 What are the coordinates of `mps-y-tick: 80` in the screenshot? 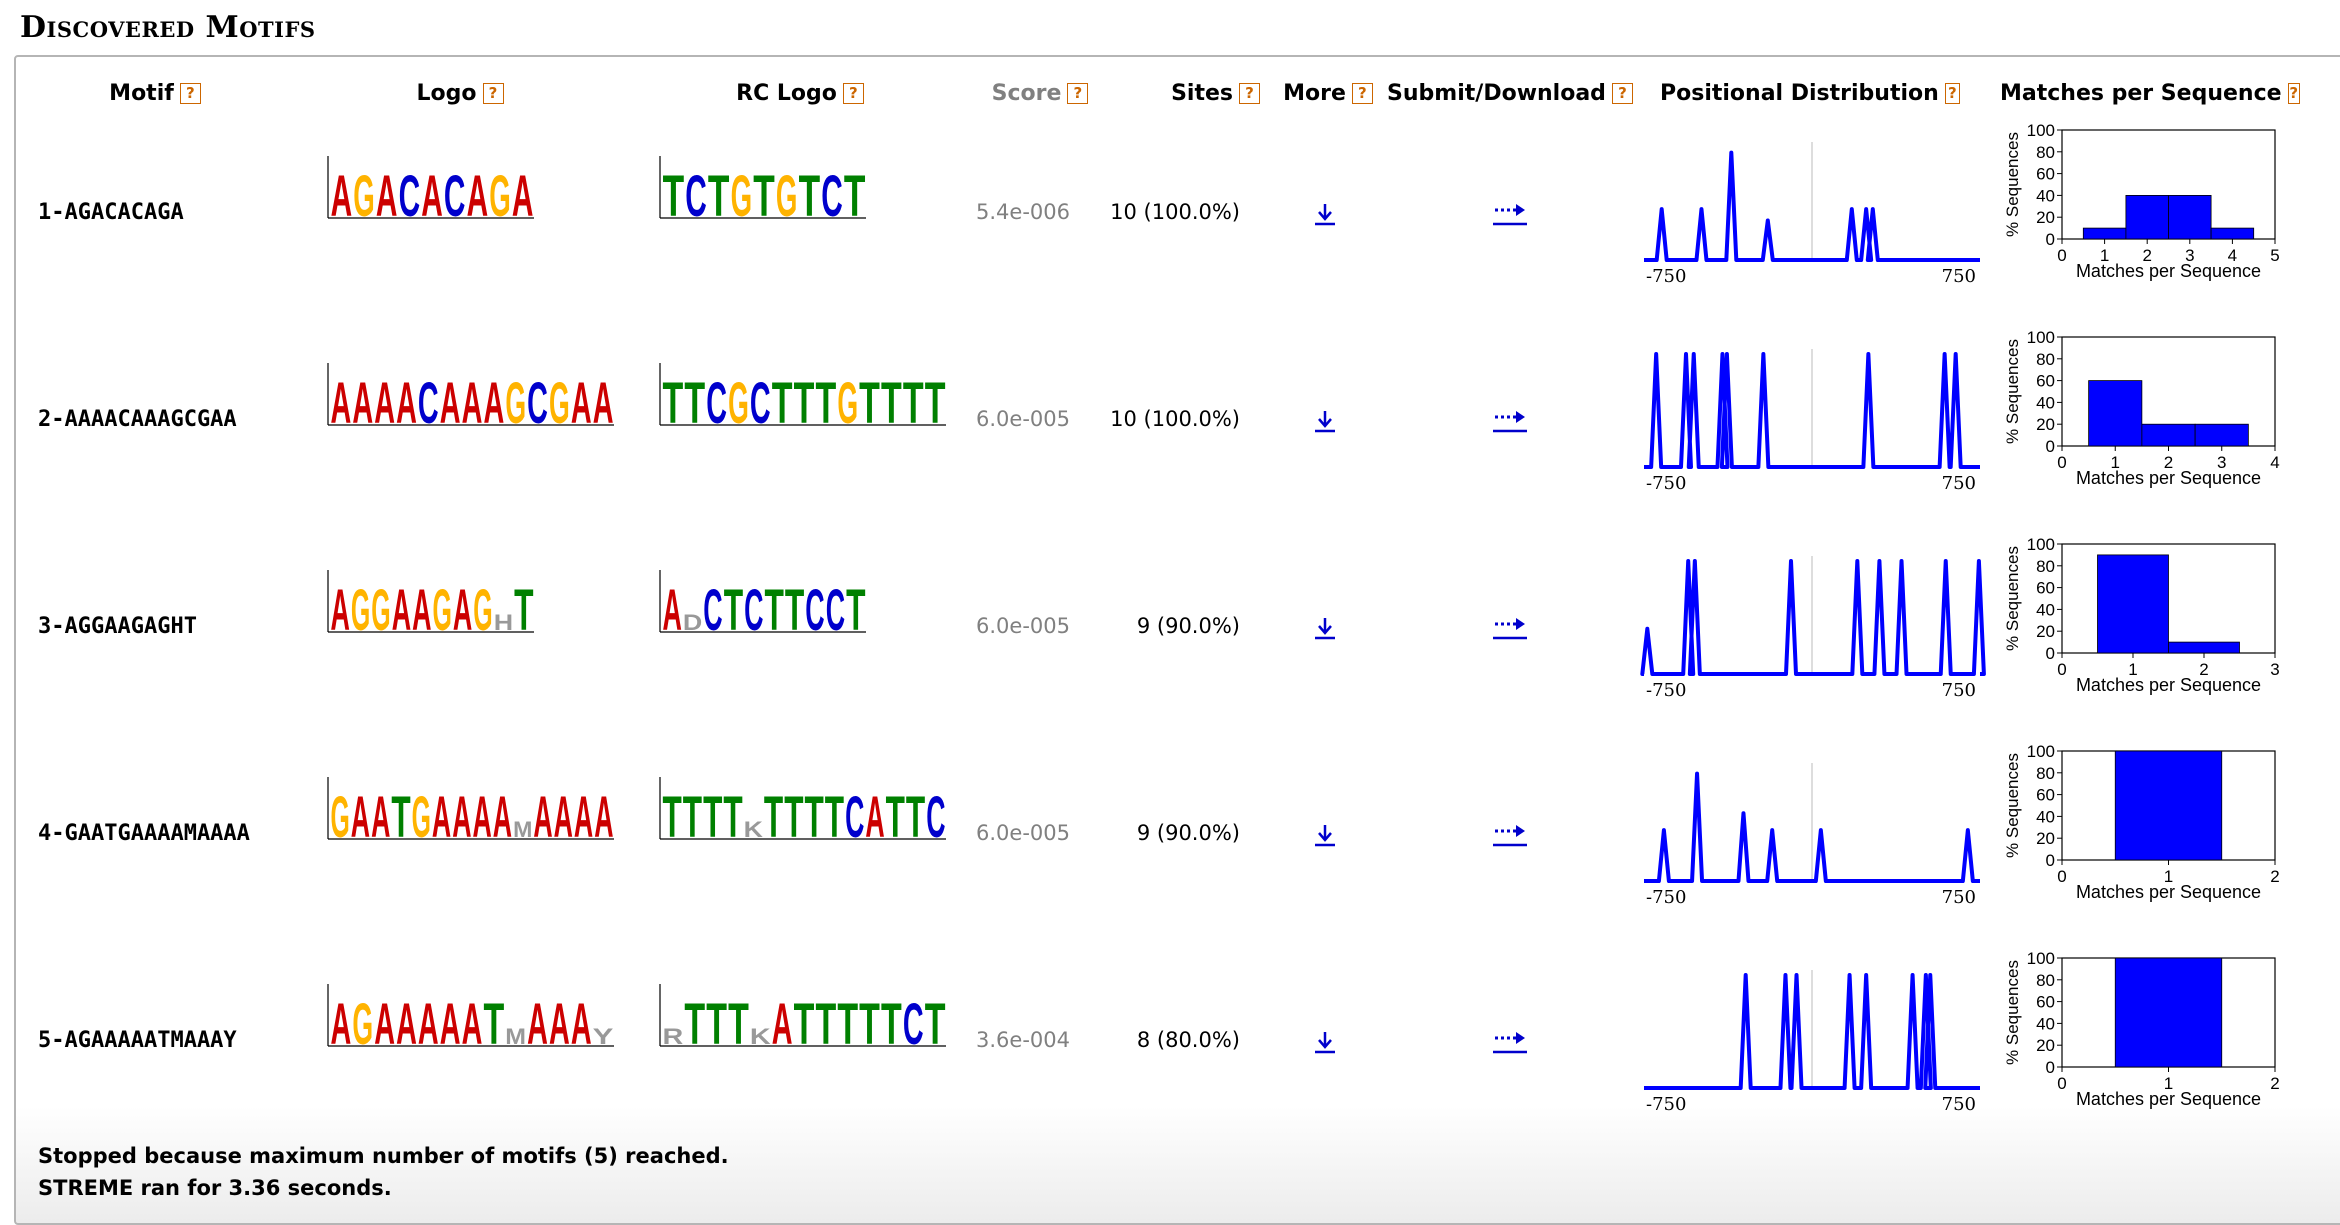 It's located at (2045, 359).